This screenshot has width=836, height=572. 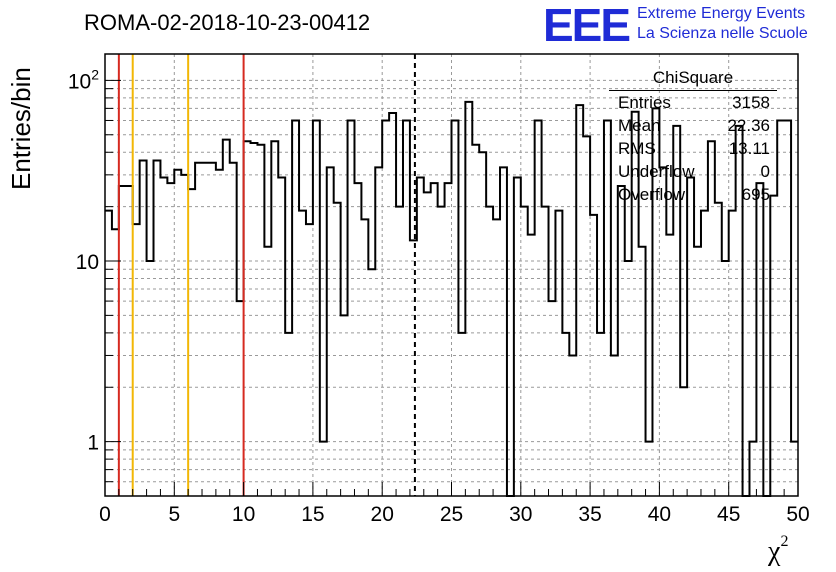 What do you see at coordinates (589, 514) in the screenshot?
I see `x-tick-label: 35` at bounding box center [589, 514].